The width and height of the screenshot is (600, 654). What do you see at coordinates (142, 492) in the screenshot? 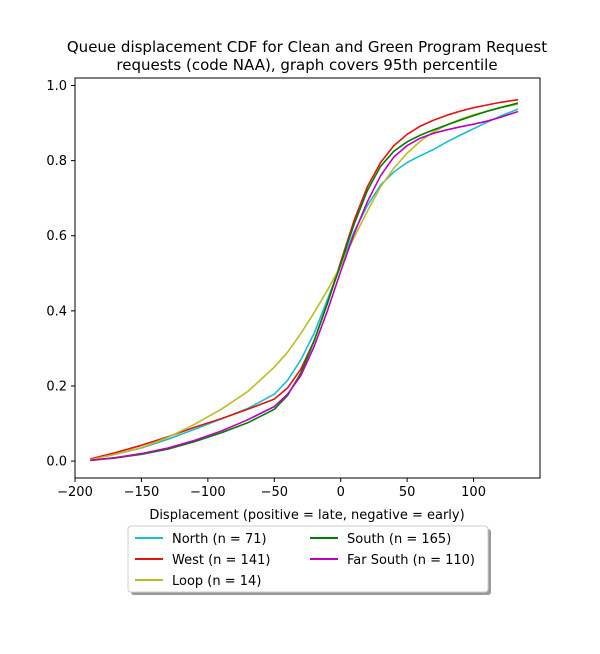
I see `x-tick-label: −150` at bounding box center [142, 492].